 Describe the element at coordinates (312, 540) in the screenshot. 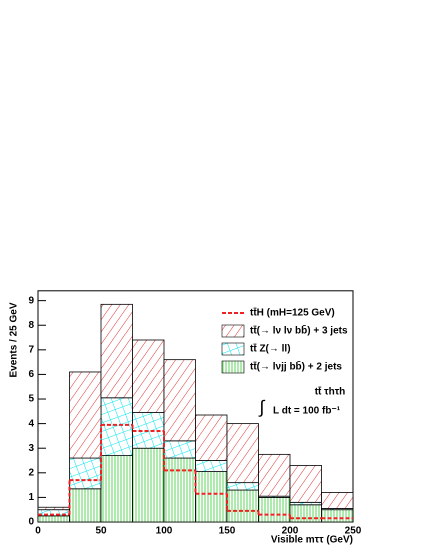

I see `x-axis-label: Visible mττ (GeV)` at that location.